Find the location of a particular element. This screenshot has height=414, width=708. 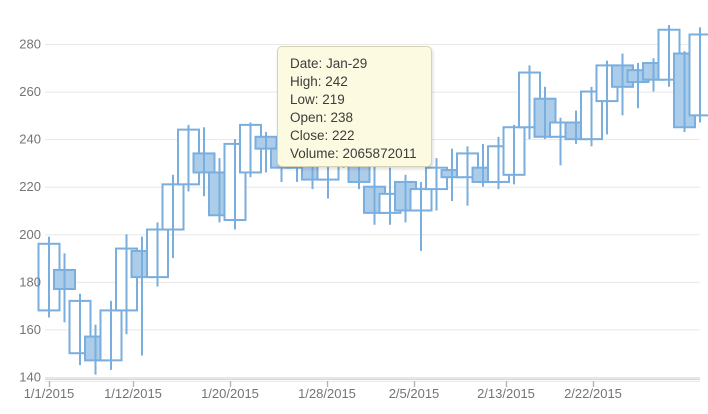

y-axis-label: 280 is located at coordinates (30, 44).